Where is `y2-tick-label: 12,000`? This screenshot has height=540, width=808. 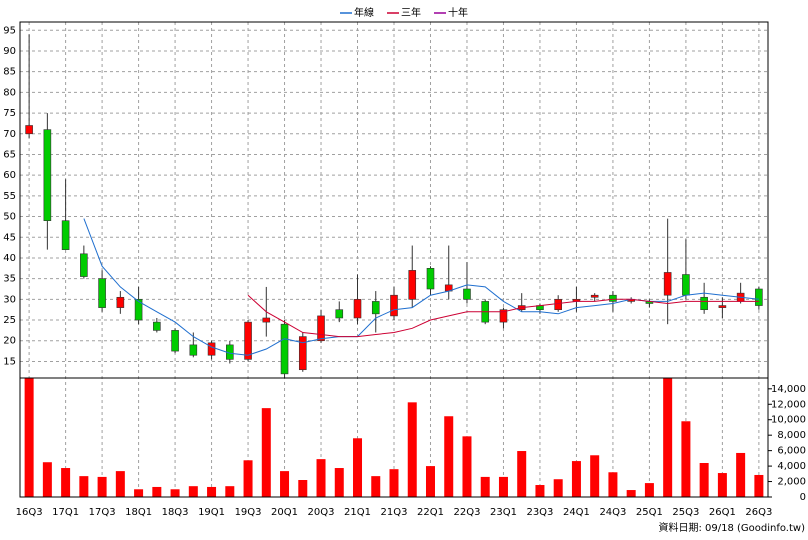 y2-tick-label: 12,000 is located at coordinates (788, 404).